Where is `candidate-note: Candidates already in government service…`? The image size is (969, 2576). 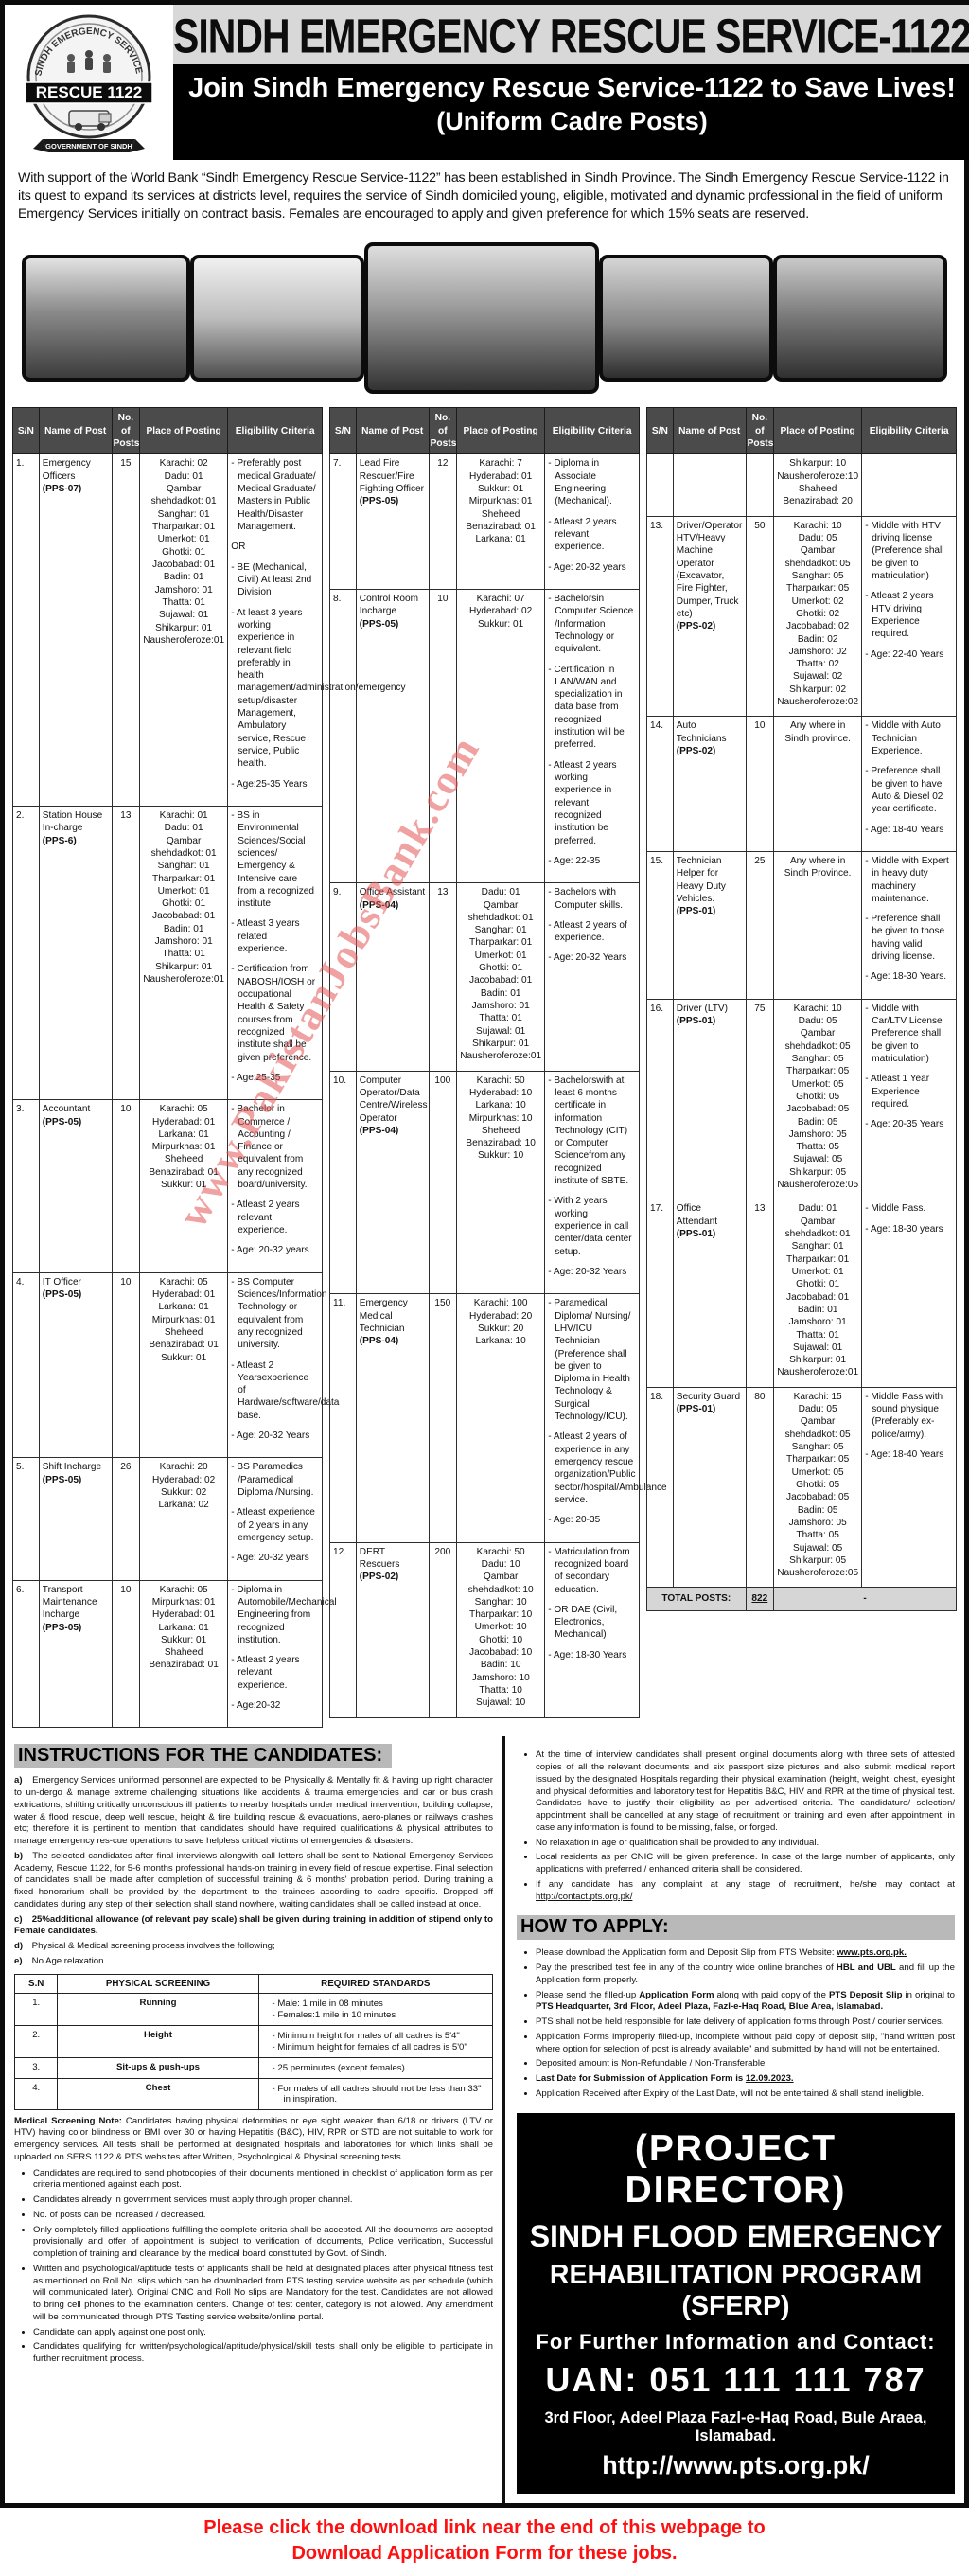
candidate-note: Candidates already in government service… is located at coordinates (263, 2201).